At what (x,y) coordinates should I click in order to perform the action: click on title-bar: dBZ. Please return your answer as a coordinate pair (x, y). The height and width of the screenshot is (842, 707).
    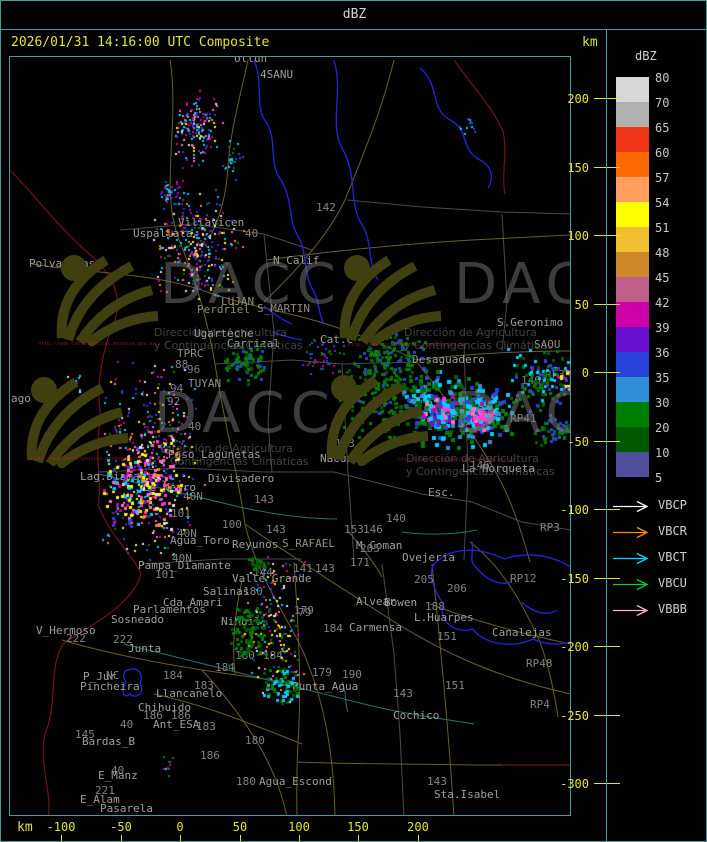
    Looking at the image, I should click on (353, 15).